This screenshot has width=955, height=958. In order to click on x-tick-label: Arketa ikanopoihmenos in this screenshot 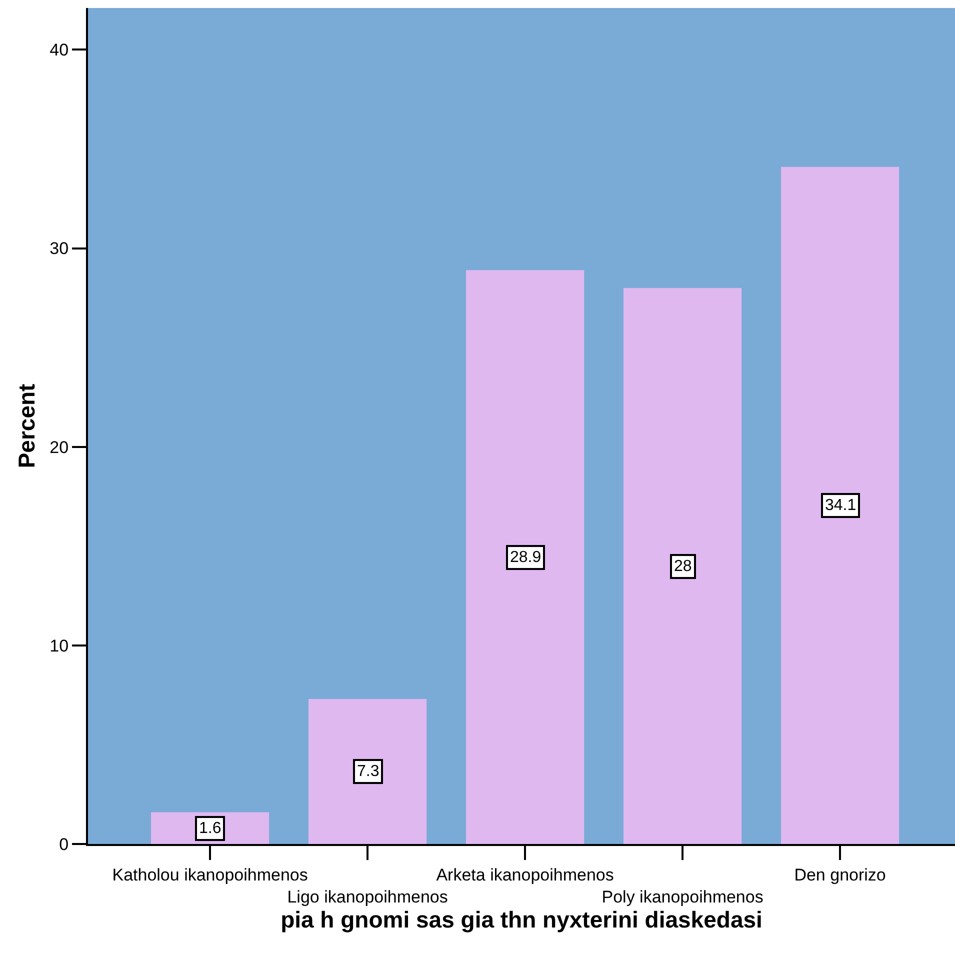, I will do `click(525, 874)`.